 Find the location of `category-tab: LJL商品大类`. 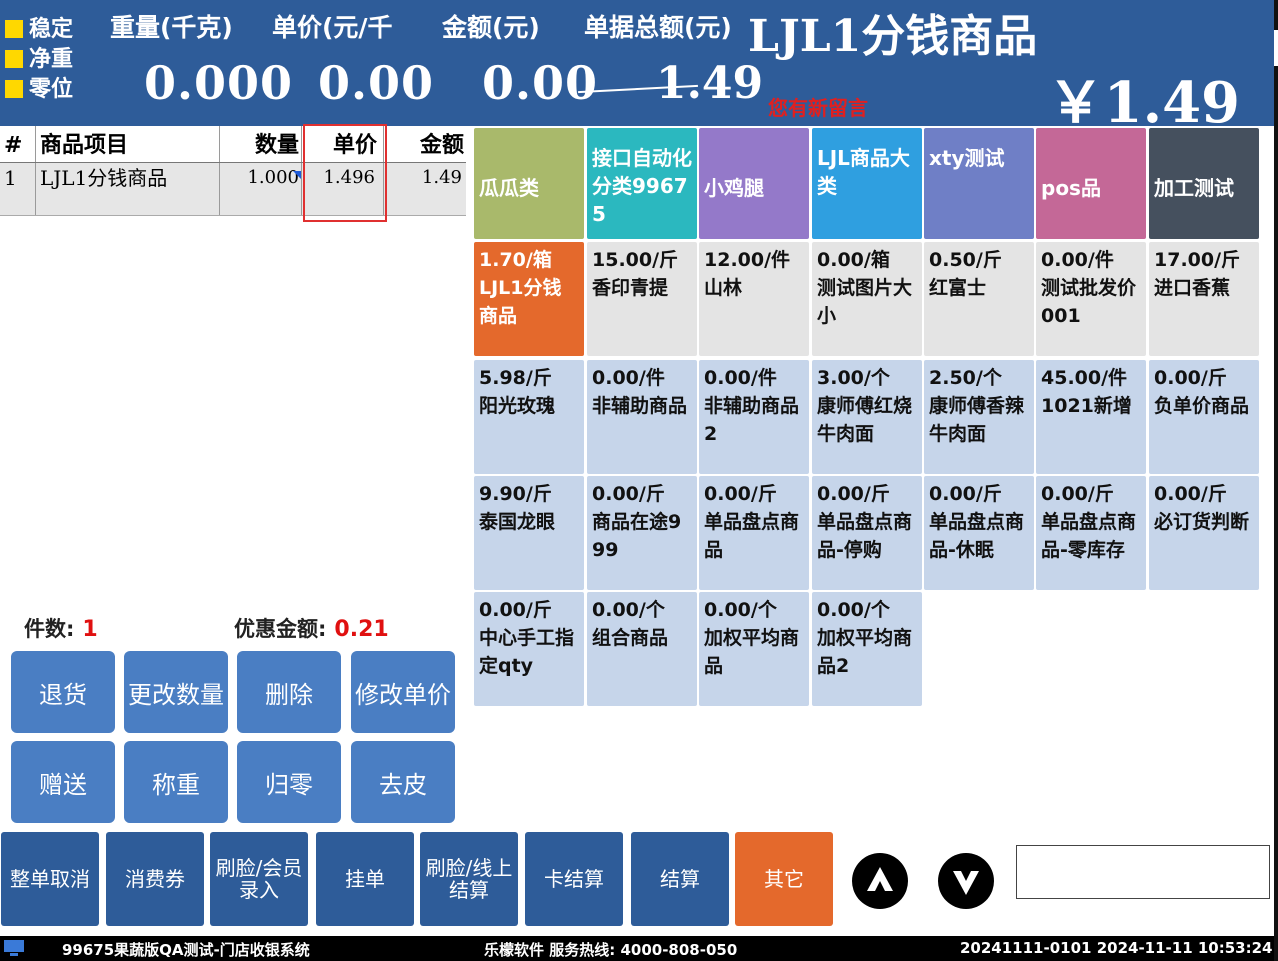

category-tab: LJL商品大类 is located at coordinates (867, 183).